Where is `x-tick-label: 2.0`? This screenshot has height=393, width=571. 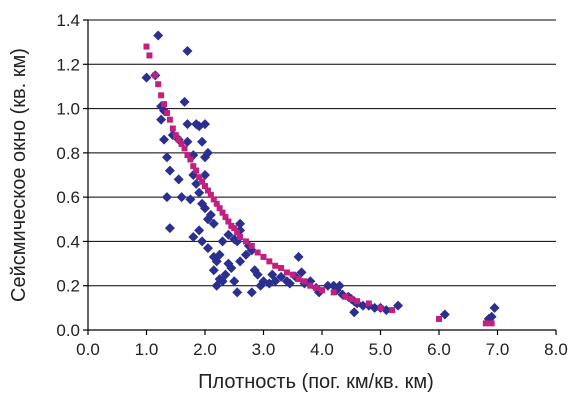 x-tick-label: 2.0 is located at coordinates (205, 349).